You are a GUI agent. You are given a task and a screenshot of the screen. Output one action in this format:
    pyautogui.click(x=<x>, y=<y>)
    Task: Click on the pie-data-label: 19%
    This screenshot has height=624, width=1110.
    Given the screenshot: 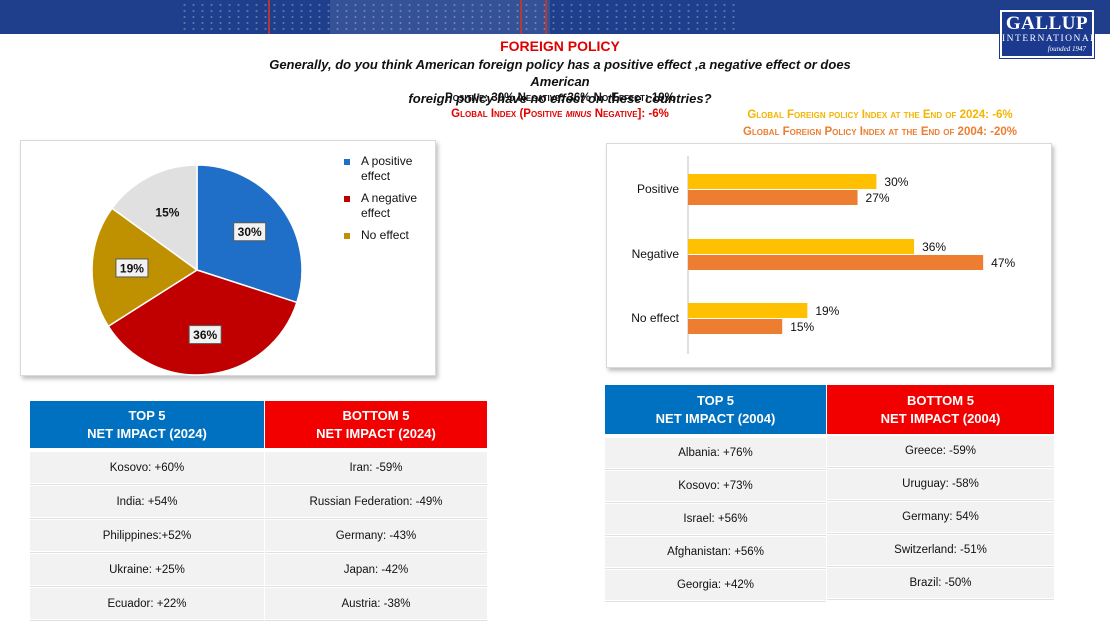 What is the action you would take?
    pyautogui.click(x=132, y=268)
    